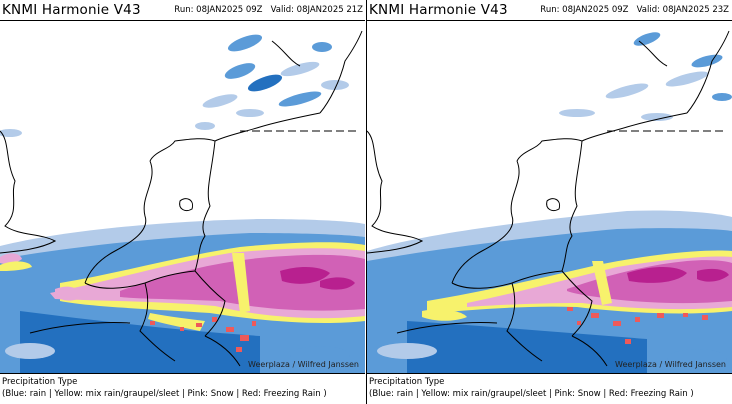 This screenshot has height=404, width=732. Describe the element at coordinates (177, 354) in the screenshot. I see `south-rain-21z` at that location.